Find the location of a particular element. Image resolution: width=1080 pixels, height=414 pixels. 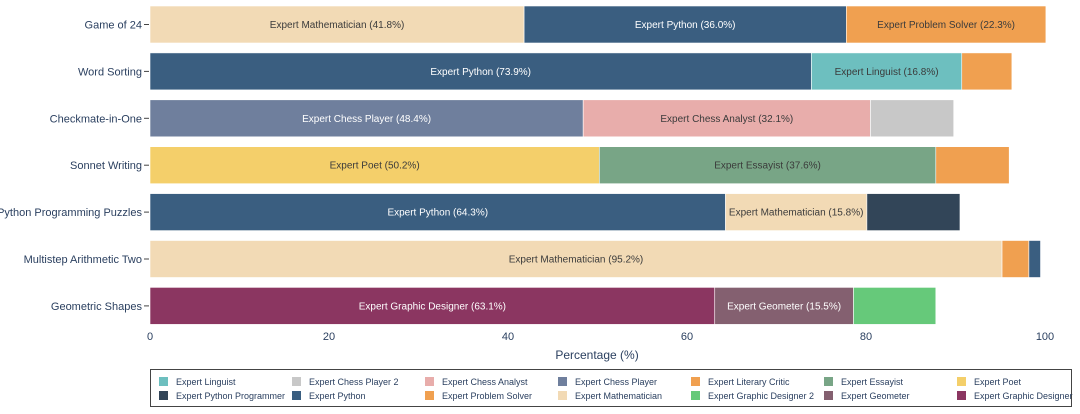

legend-label: Expert Python is located at coordinates (337, 395).